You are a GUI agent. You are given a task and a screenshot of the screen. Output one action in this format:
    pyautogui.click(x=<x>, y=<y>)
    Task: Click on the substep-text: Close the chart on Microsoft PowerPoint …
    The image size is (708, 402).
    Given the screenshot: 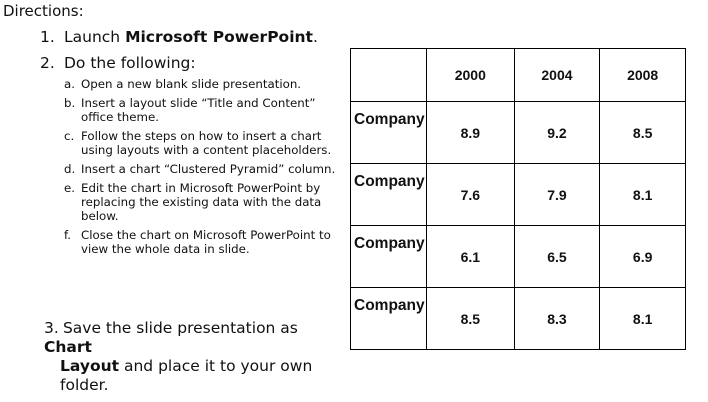 What is the action you would take?
    pyautogui.click(x=206, y=242)
    